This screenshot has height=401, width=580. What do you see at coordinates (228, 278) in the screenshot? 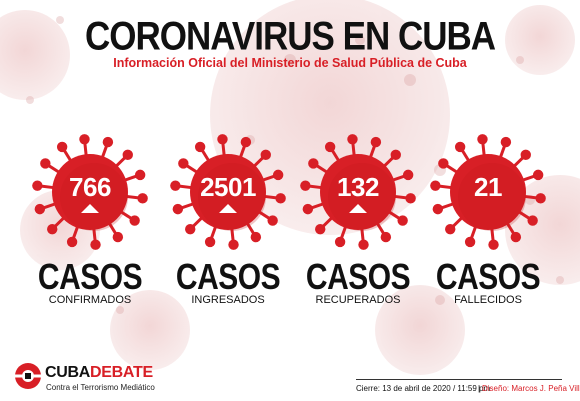
I see `casos-heading-ingresados: CASOS` at bounding box center [228, 278].